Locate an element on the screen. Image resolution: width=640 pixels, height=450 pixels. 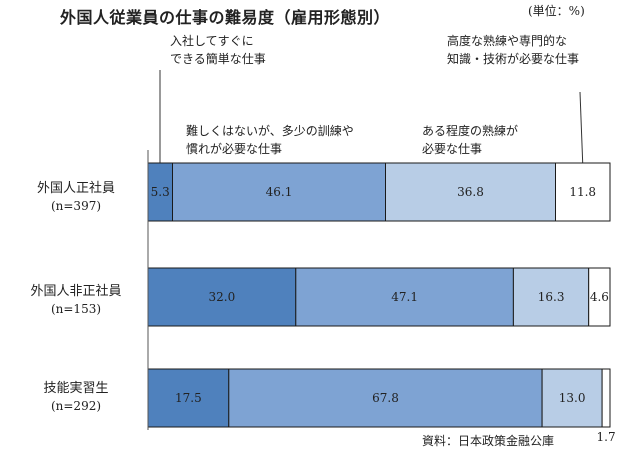
legend-annotation-training: 難しくはないが、多少の訓練や 慣れが必要な仕事 is located at coordinates (270, 140).